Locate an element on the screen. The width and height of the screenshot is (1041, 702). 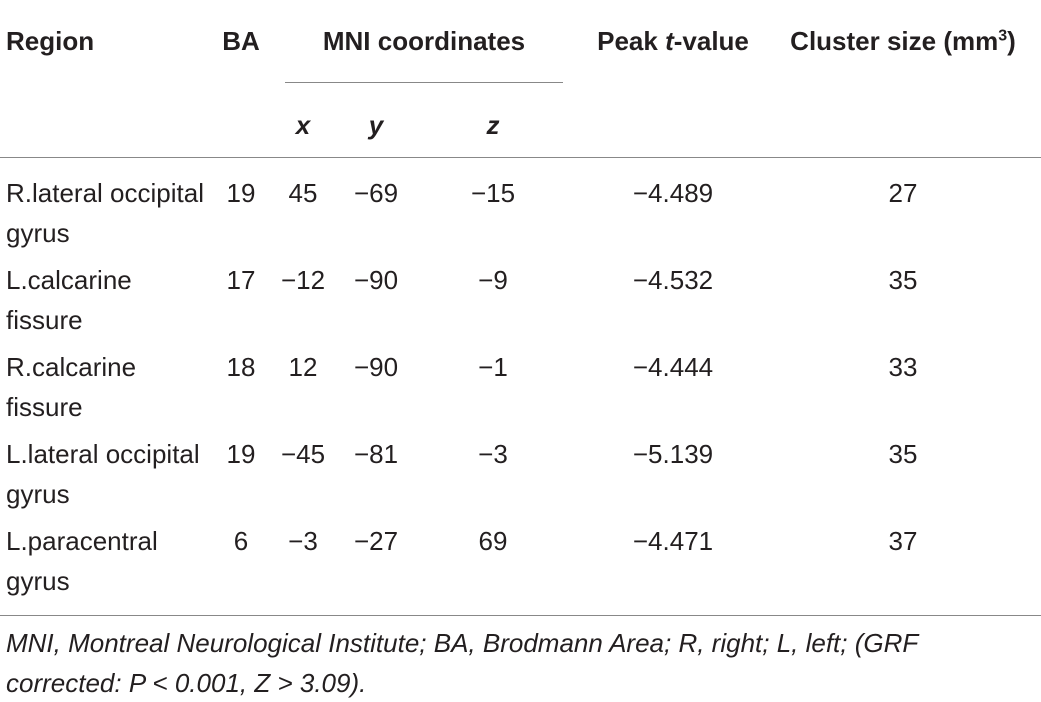
header-peak: Peak t-value is located at coordinates (673, 41).